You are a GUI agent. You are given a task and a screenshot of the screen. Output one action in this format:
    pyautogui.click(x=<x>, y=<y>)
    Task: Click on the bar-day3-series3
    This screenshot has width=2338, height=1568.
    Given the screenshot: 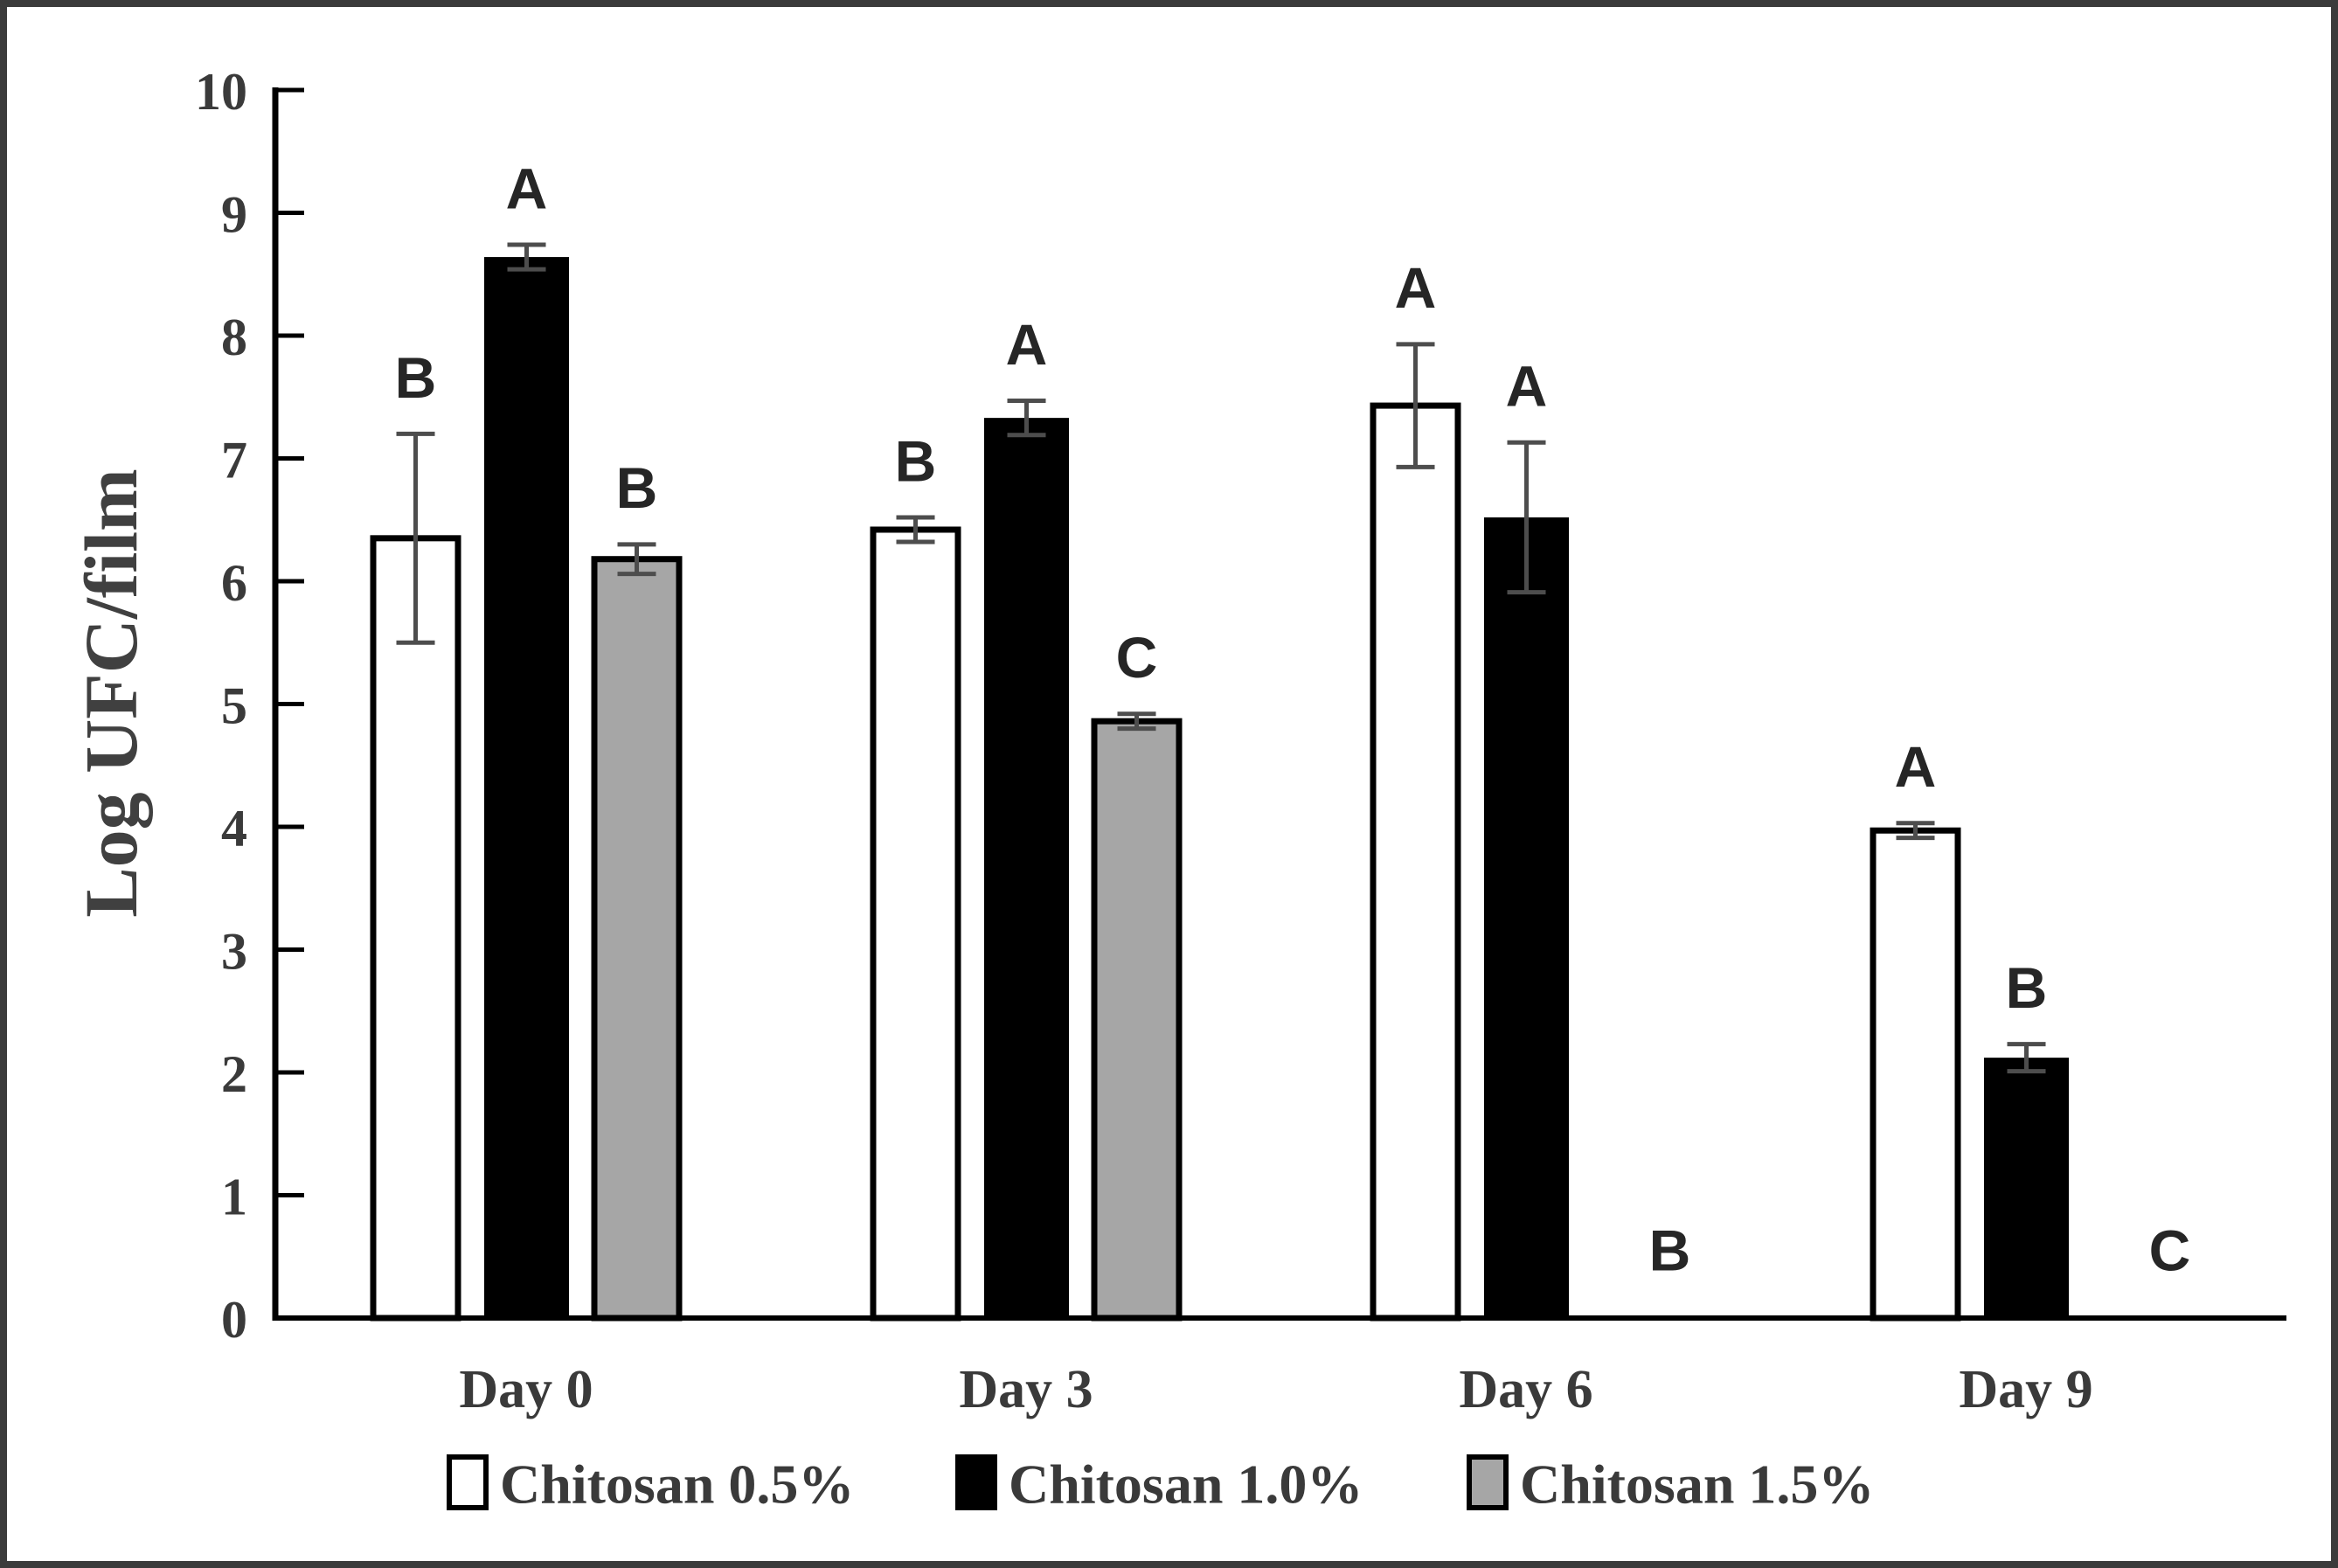 What is the action you would take?
    pyautogui.click(x=1137, y=1020)
    